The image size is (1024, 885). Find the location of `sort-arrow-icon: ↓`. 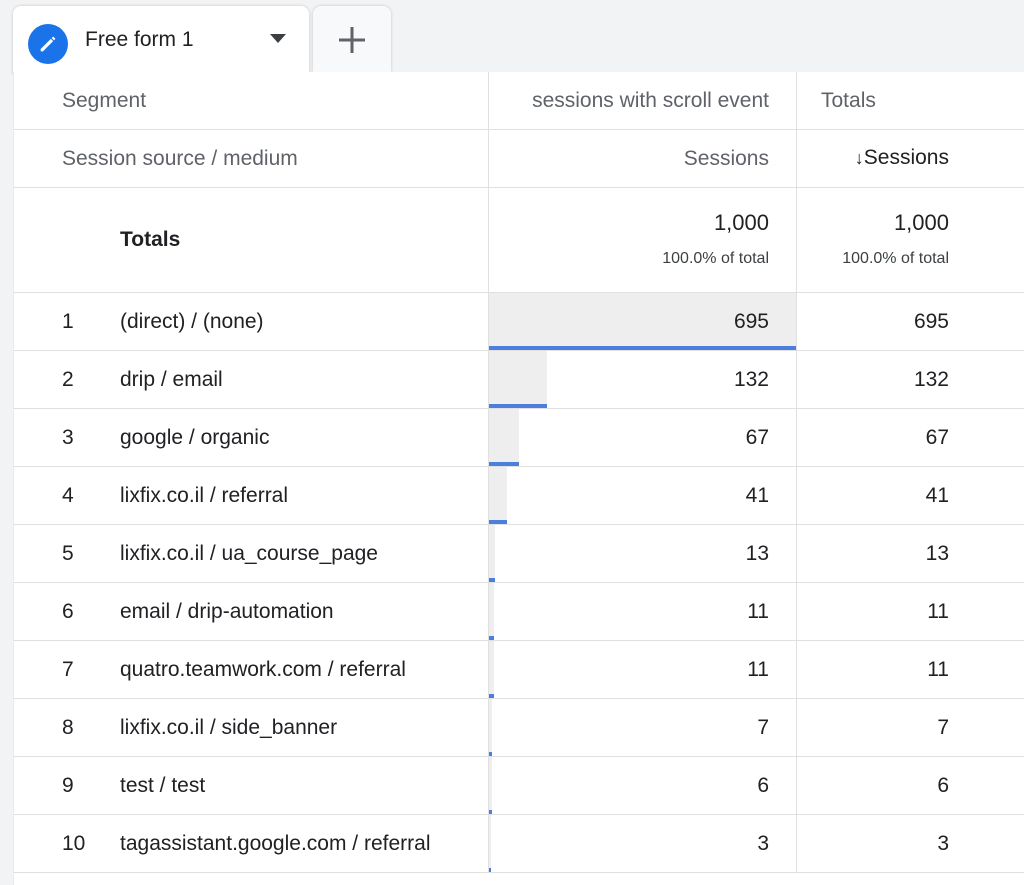

sort-arrow-icon: ↓ is located at coordinates (859, 158).